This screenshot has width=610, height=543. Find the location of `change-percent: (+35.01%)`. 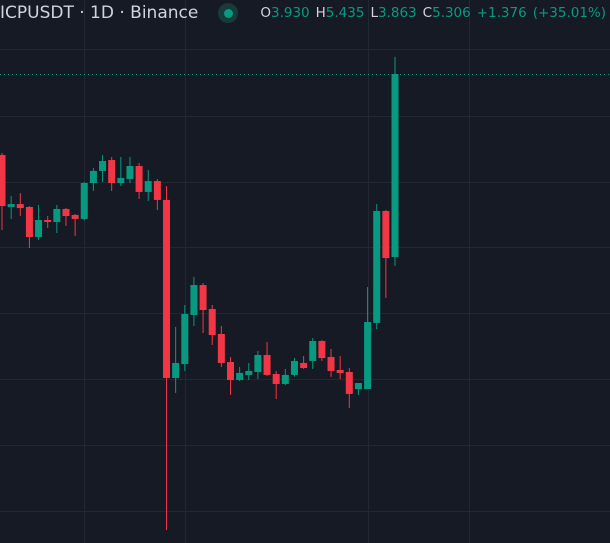

change-percent: (+35.01%) is located at coordinates (569, 13).